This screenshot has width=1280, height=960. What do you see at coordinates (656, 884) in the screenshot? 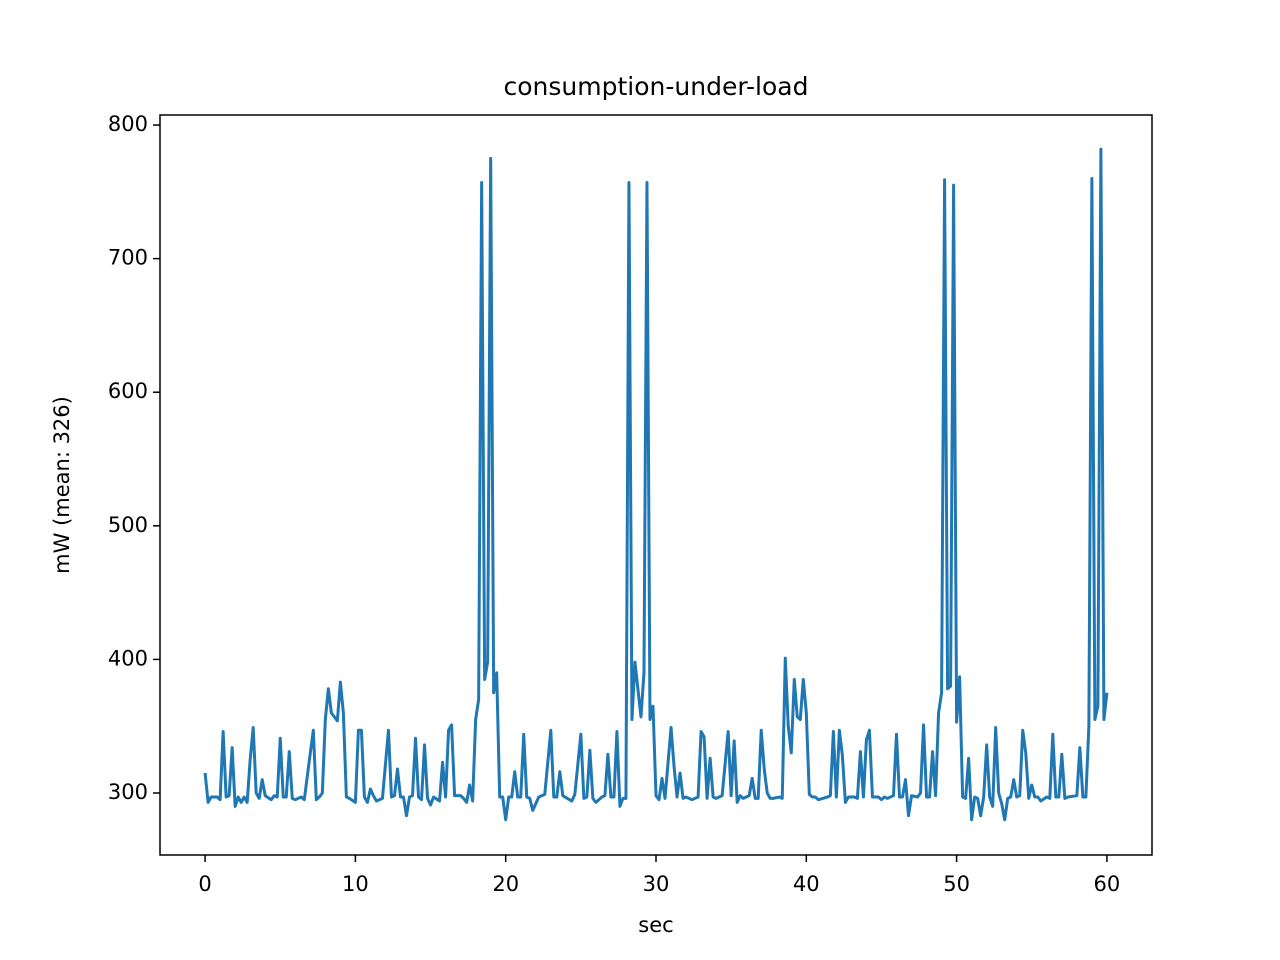
I see `x-tick-label: 30` at bounding box center [656, 884].